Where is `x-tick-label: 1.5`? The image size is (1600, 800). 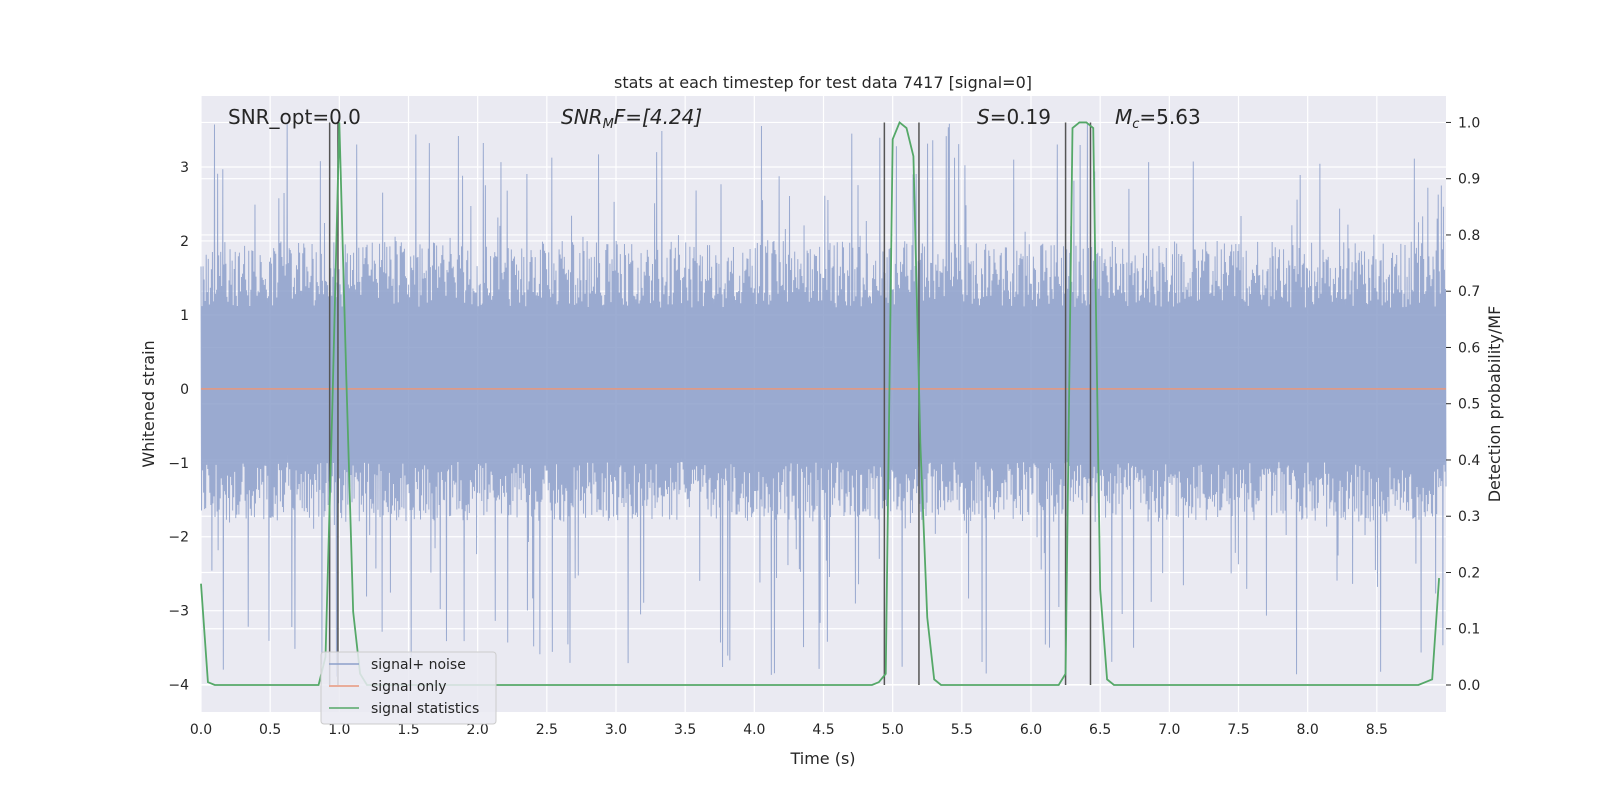 x-tick-label: 1.5 is located at coordinates (408, 730).